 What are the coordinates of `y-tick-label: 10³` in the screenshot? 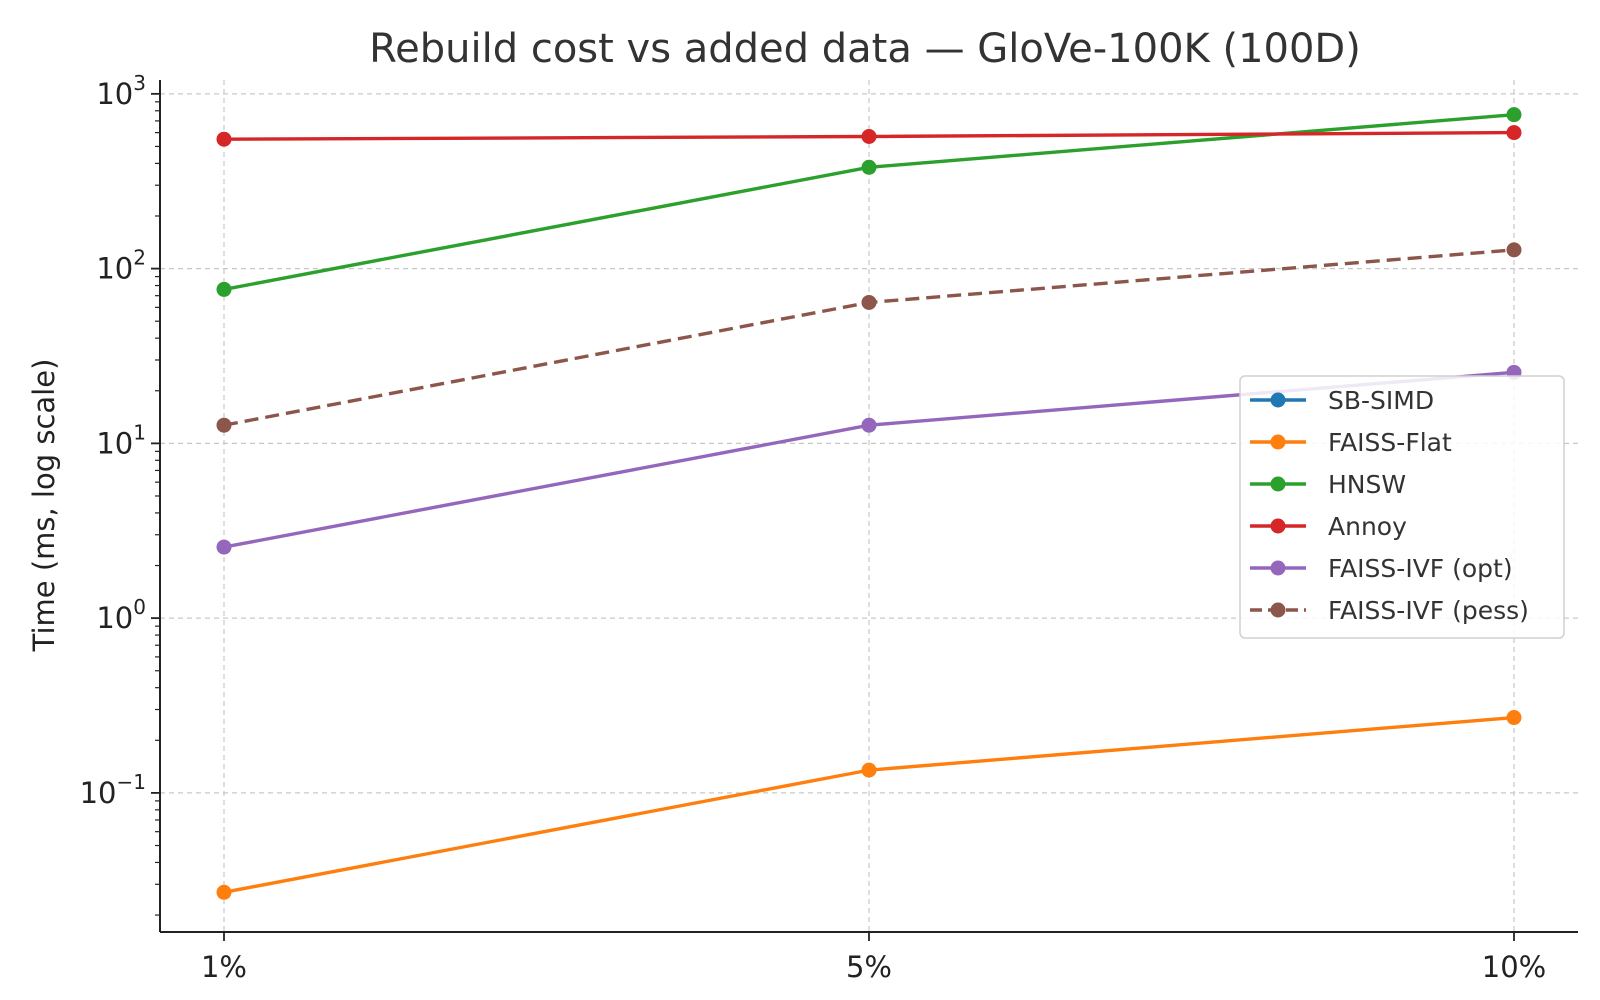 It's located at (121, 91).